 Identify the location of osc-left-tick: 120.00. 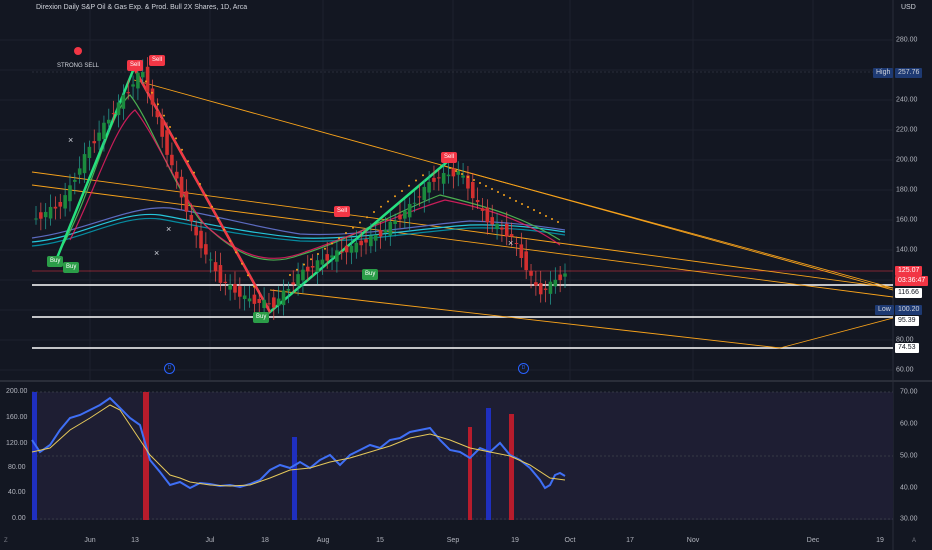
(17, 443).